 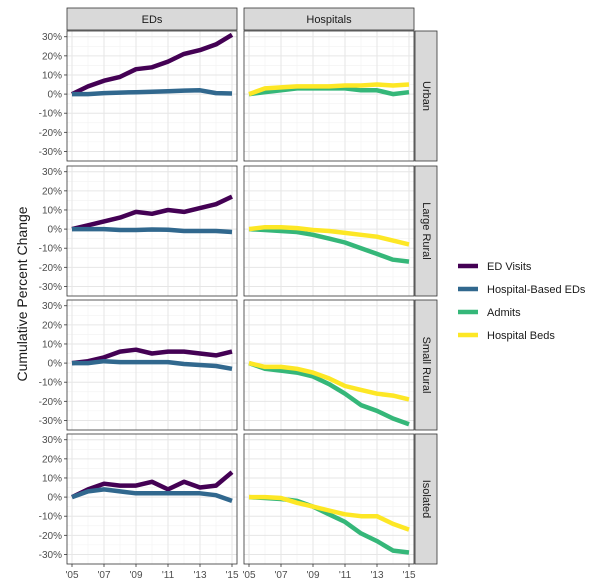 I want to click on legend-label: Hospital-Based EDs, so click(x=536, y=290).